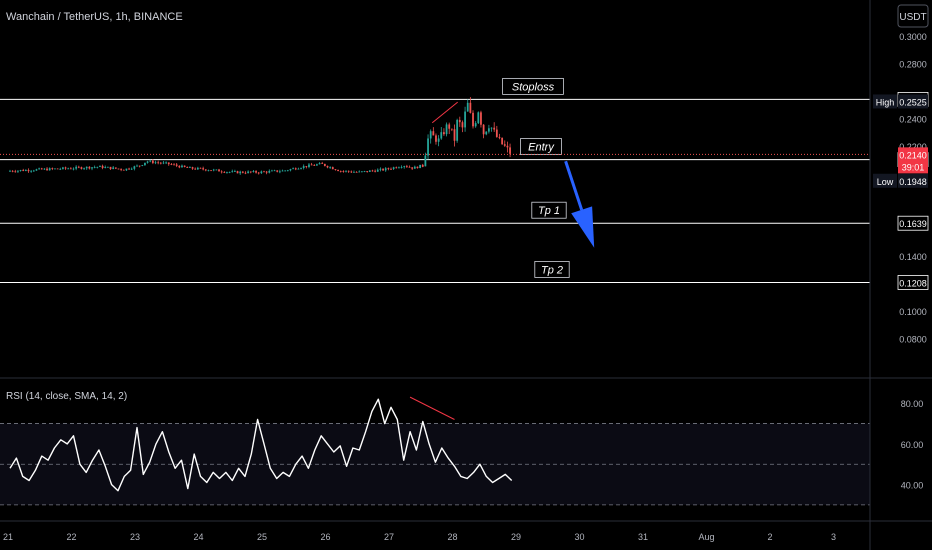 Image resolution: width=932 pixels, height=550 pixels. What do you see at coordinates (885, 180) in the screenshot?
I see `low-tag-box` at bounding box center [885, 180].